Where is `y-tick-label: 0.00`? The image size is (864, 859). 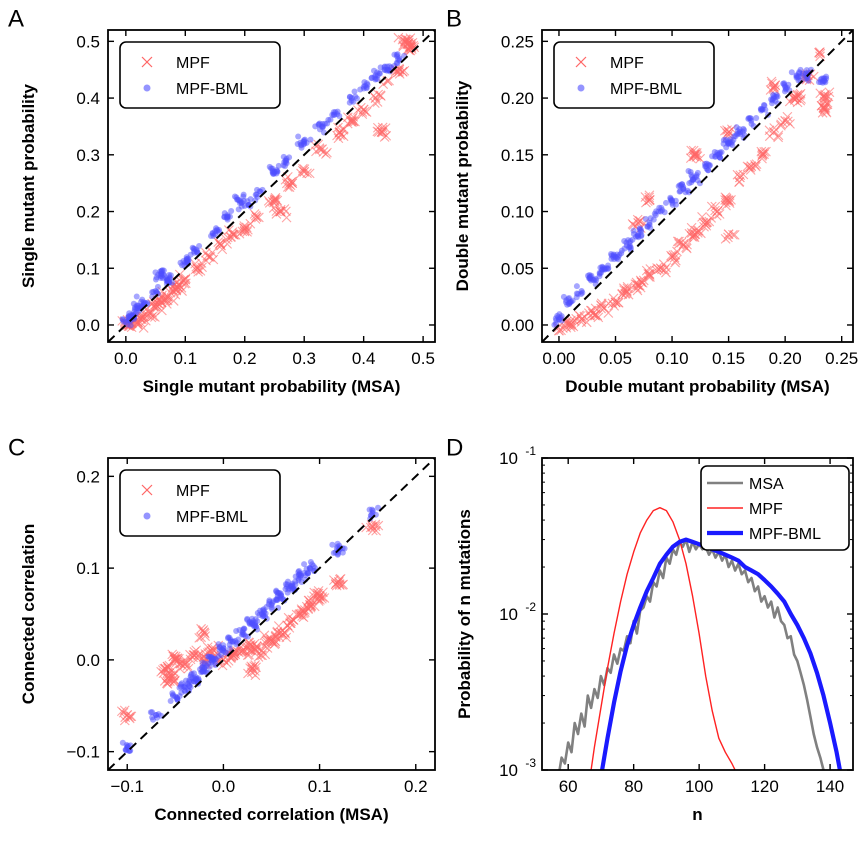 y-tick-label: 0.00 is located at coordinates (517, 325).